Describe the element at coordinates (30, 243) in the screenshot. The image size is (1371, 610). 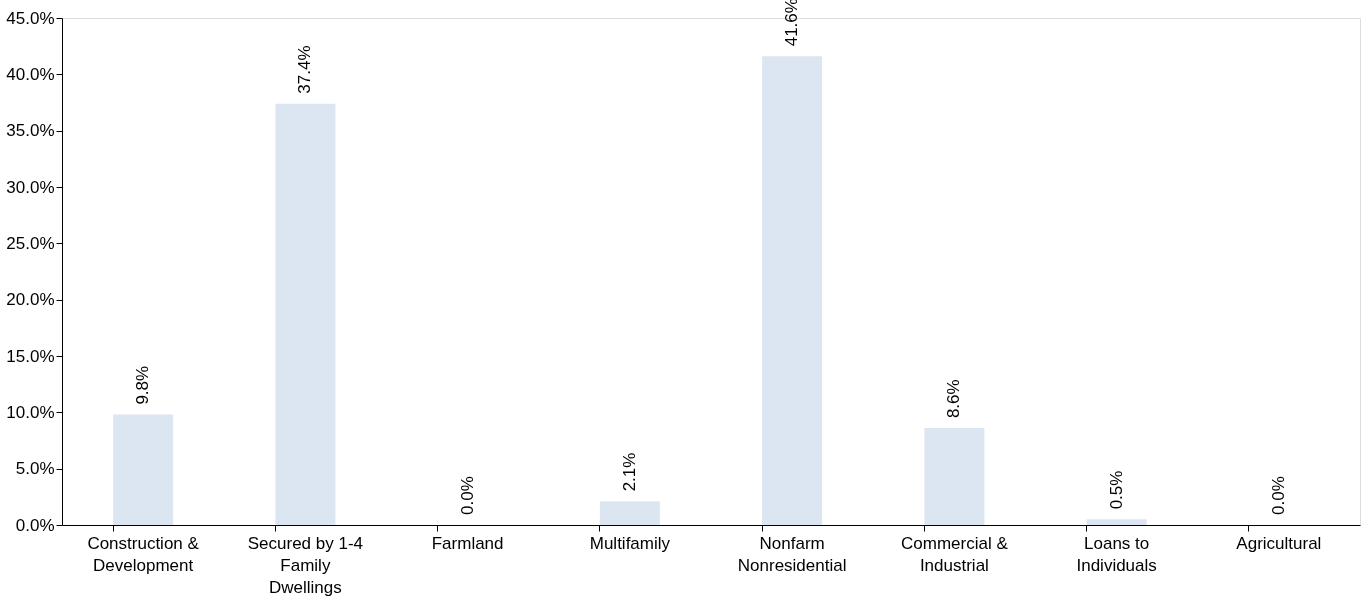
I see `y-tick-label: 25.0%` at that location.